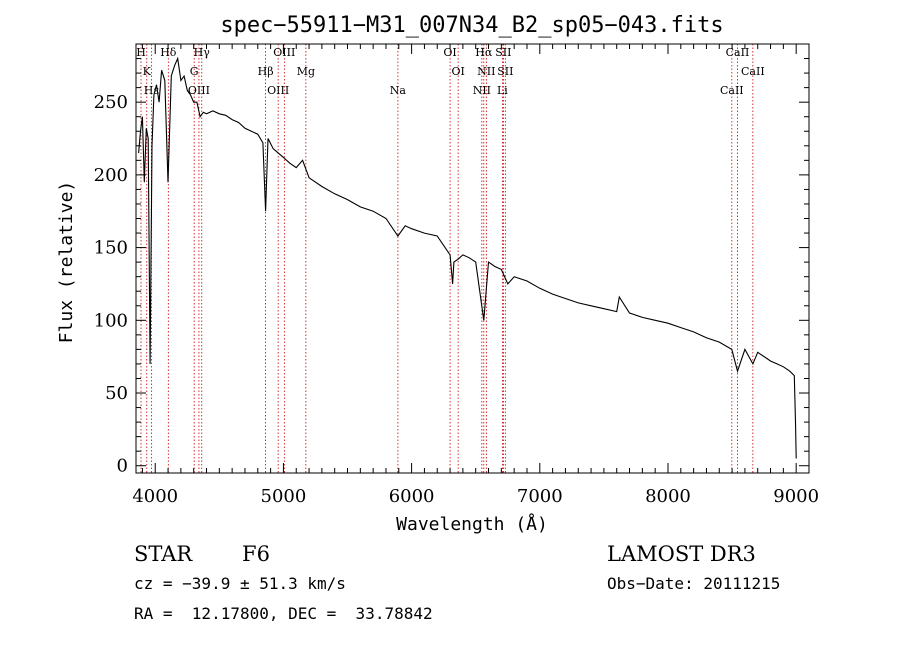 The image size is (900, 649). Describe the element at coordinates (472, 524) in the screenshot. I see `x-axis-label: Wavelength (Å)` at that location.